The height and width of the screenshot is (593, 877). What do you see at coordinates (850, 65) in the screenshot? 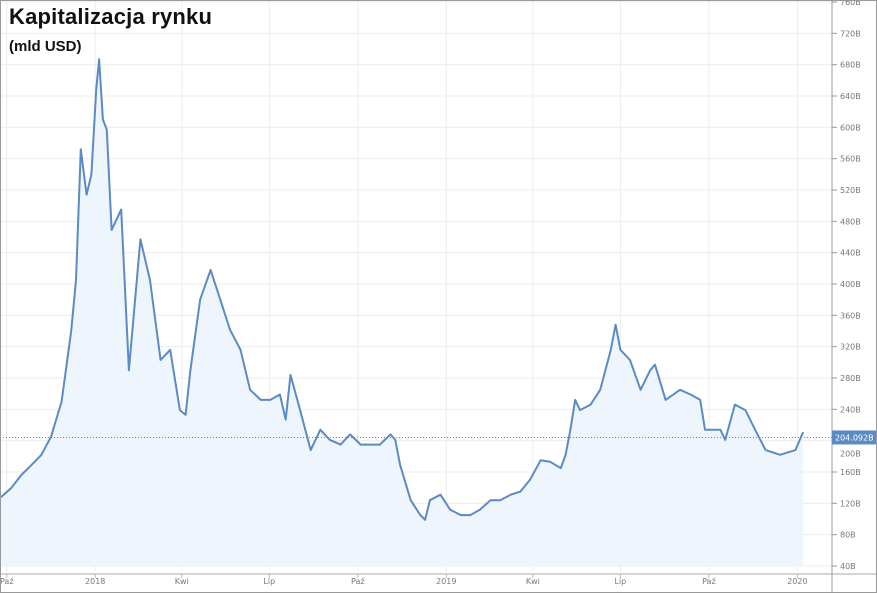
I see `y-tick-label: 680B` at bounding box center [850, 65].